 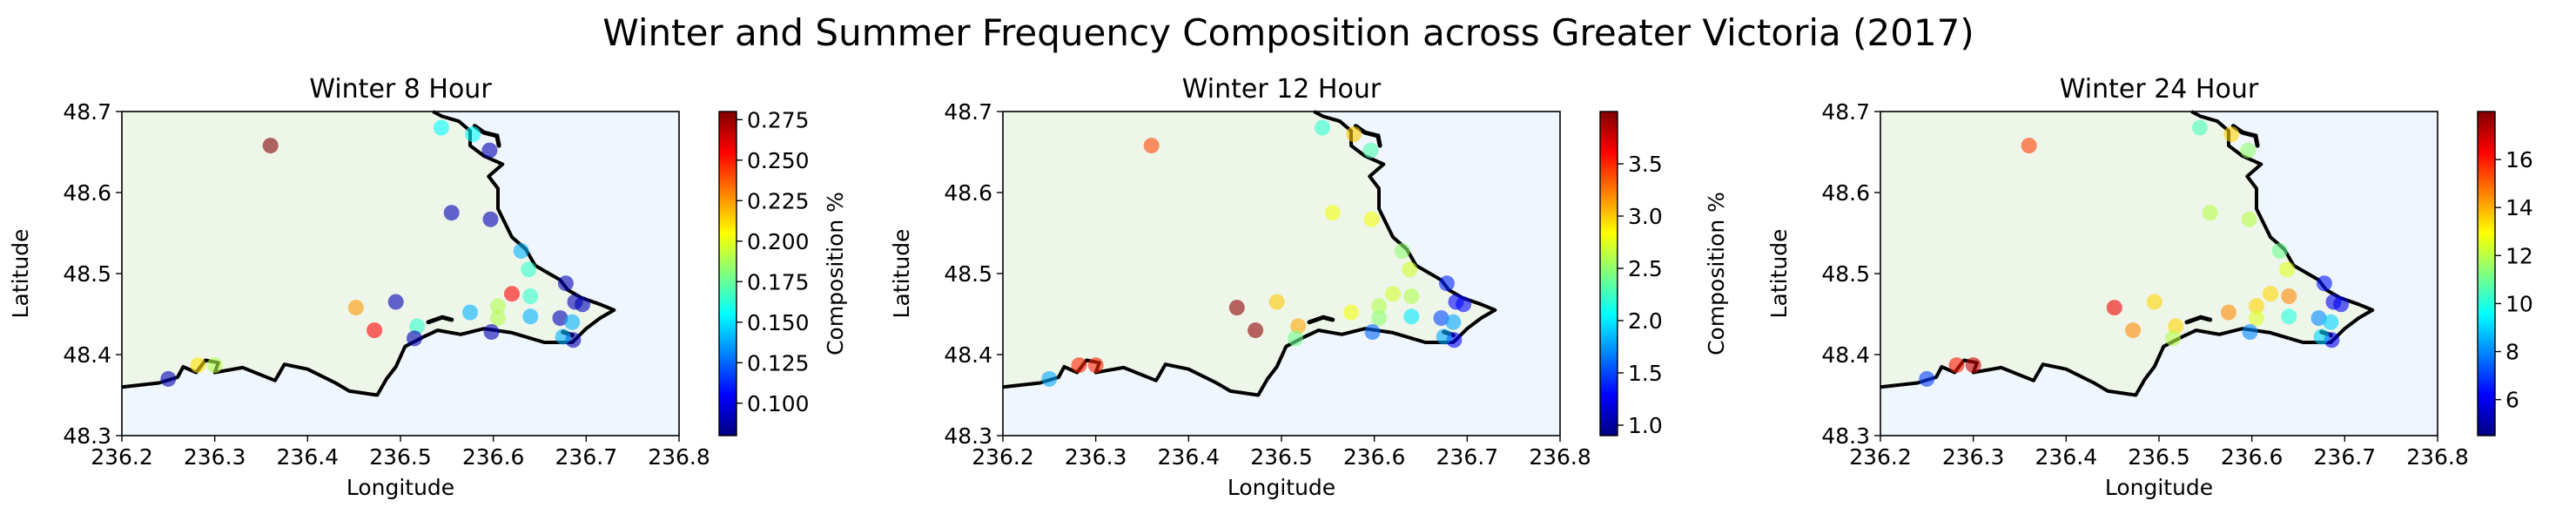 I want to click on panel-title: Winter 8 Hour, so click(x=400, y=90).